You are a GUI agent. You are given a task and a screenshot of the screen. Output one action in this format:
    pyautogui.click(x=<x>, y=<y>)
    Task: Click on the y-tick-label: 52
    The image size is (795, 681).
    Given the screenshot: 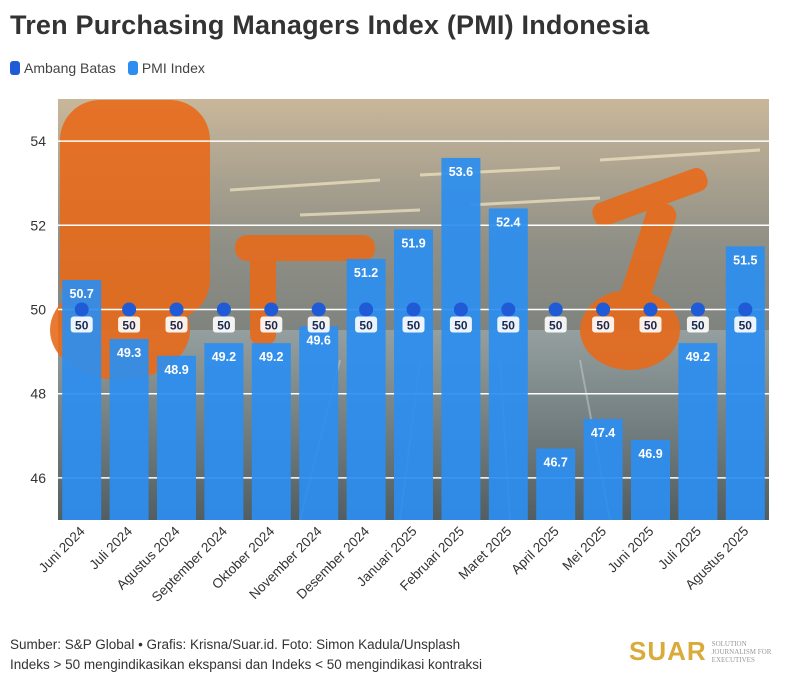 What is the action you would take?
    pyautogui.click(x=38, y=225)
    